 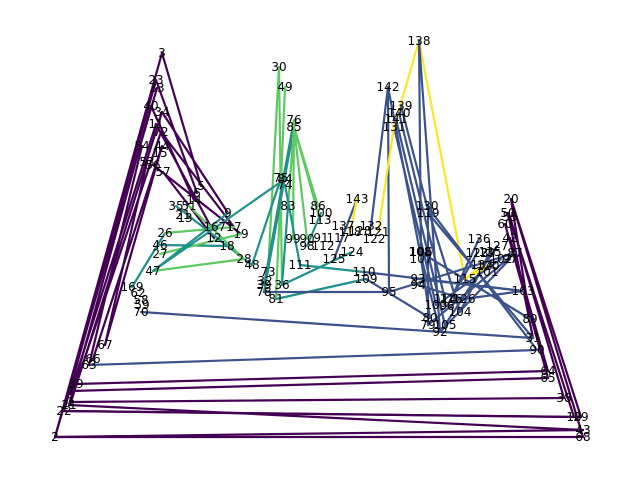 I want to click on node-label: 99, so click(x=292, y=239).